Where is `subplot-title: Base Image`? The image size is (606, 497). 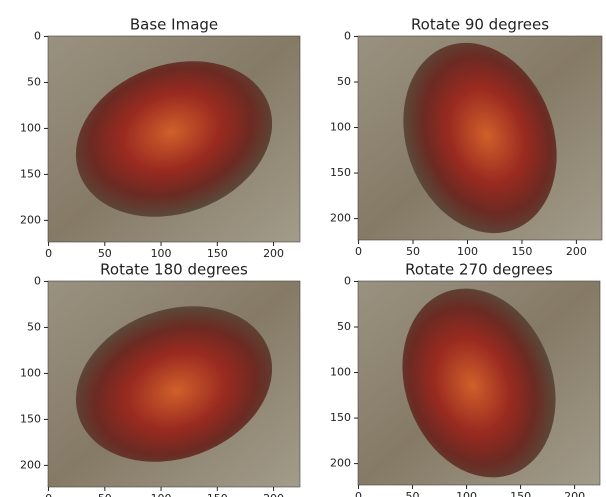 subplot-title: Base Image is located at coordinates (174, 25).